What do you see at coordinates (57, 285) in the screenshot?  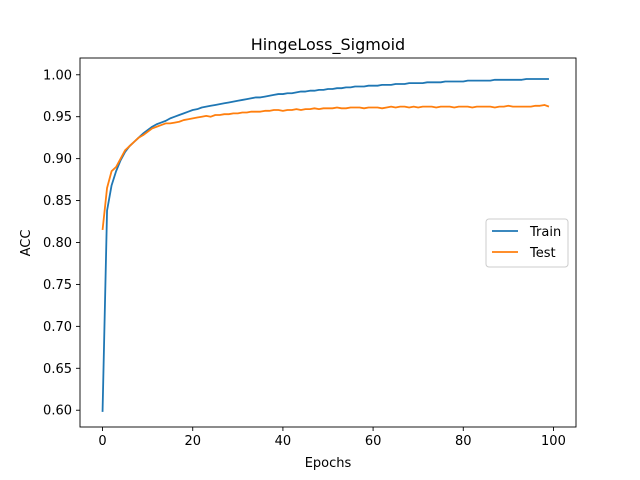 I see `y-tick-label: 0.75` at bounding box center [57, 285].